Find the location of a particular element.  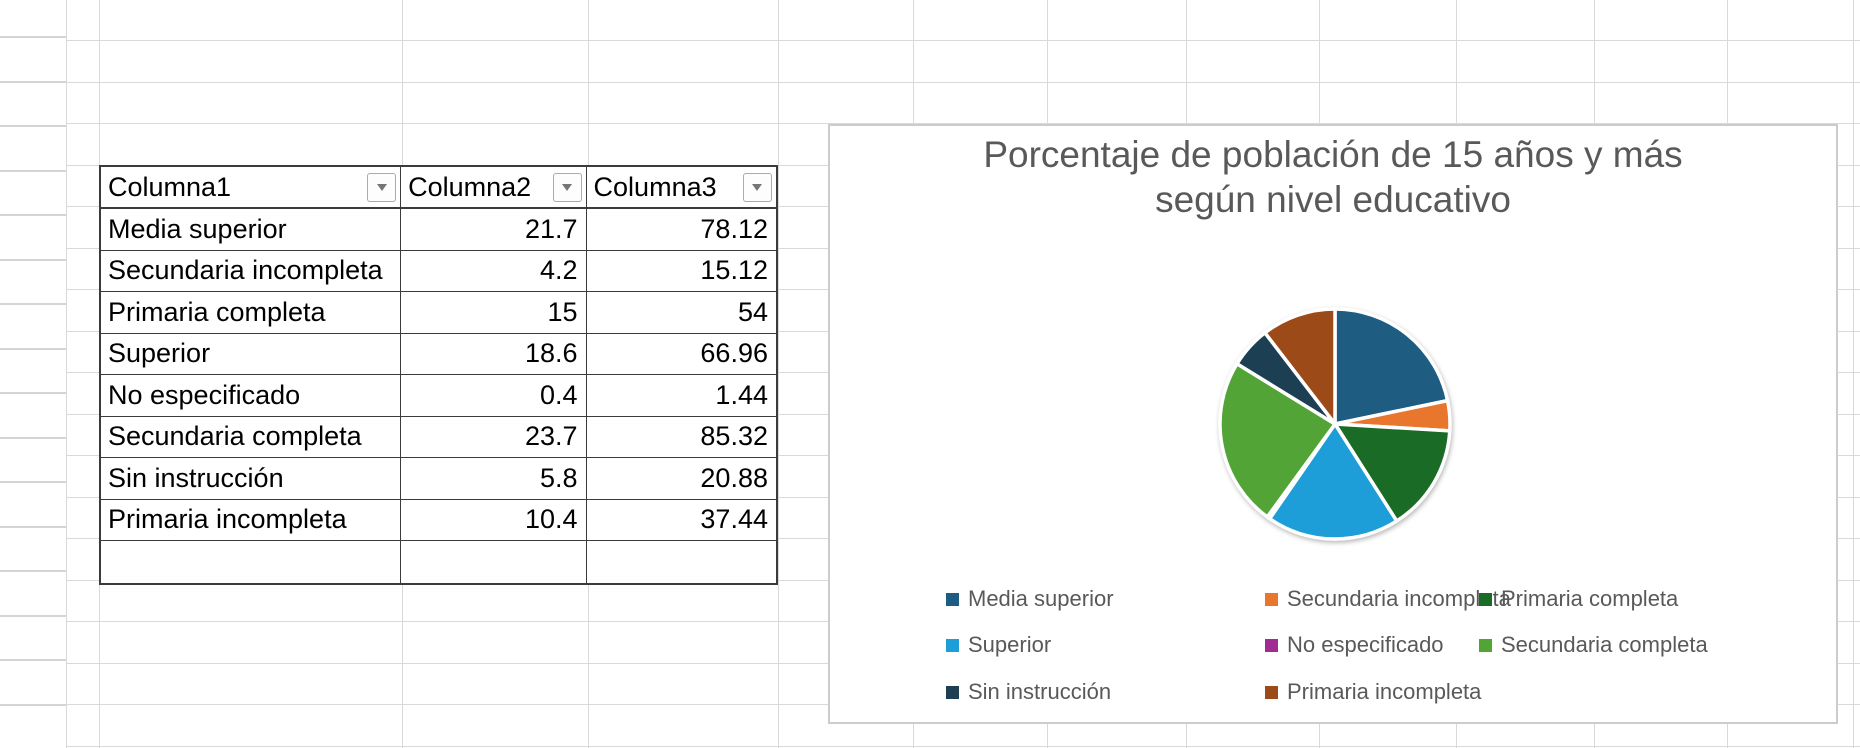

table-row: Sin instrucción 5.8 20.88 is located at coordinates (438, 479).